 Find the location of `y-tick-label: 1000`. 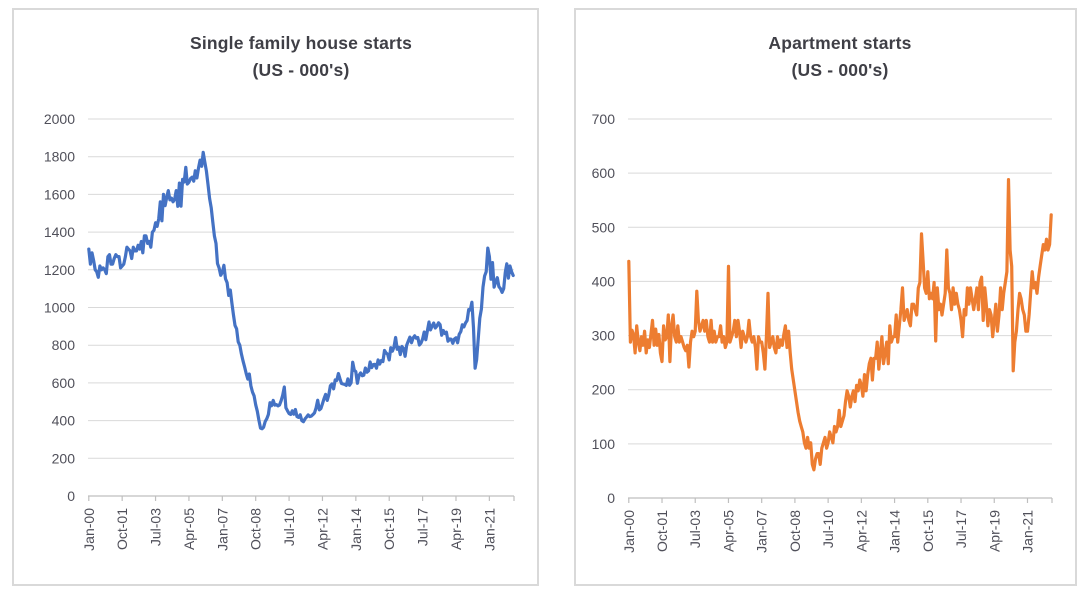

y-tick-label: 1000 is located at coordinates (59, 308).